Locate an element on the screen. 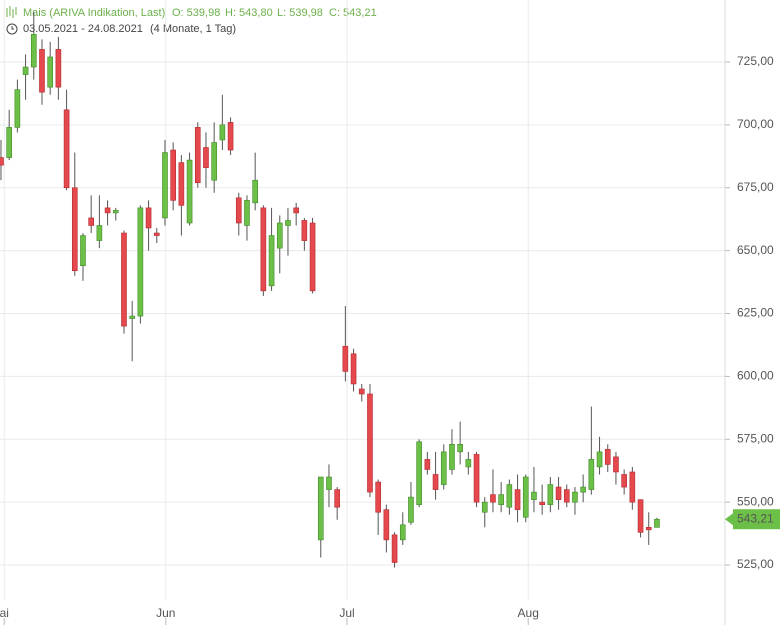 This screenshot has height=625, width=780. ohlc-label: H: 543,80 is located at coordinates (249, 13).